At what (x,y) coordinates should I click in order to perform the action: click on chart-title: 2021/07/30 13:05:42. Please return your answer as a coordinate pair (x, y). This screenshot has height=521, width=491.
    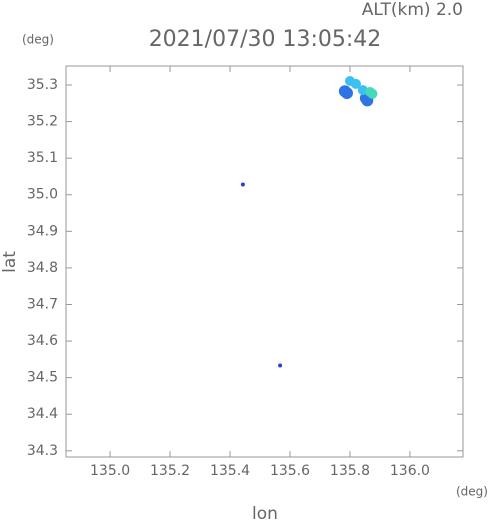
    Looking at the image, I should click on (265, 39).